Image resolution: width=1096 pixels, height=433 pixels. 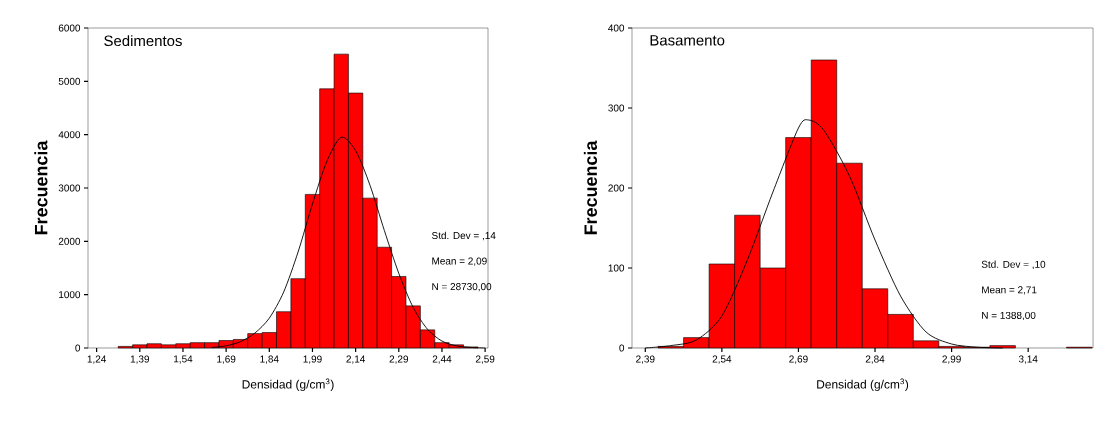 I want to click on annotation: Mean = 2,71, so click(x=1009, y=290).